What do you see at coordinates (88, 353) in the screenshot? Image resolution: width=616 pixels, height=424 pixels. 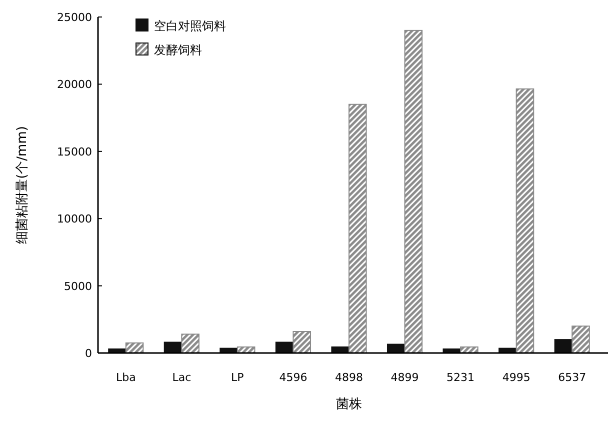 I see `y-tick-label: 0` at bounding box center [88, 353].